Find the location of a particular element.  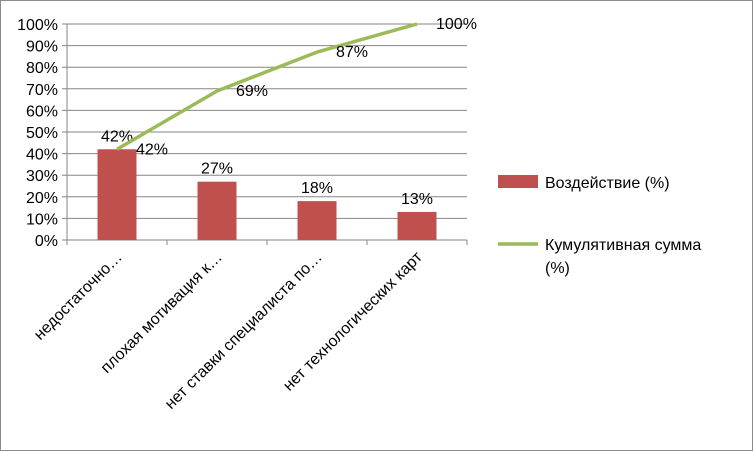

line-data-label: 100% is located at coordinates (456, 24).